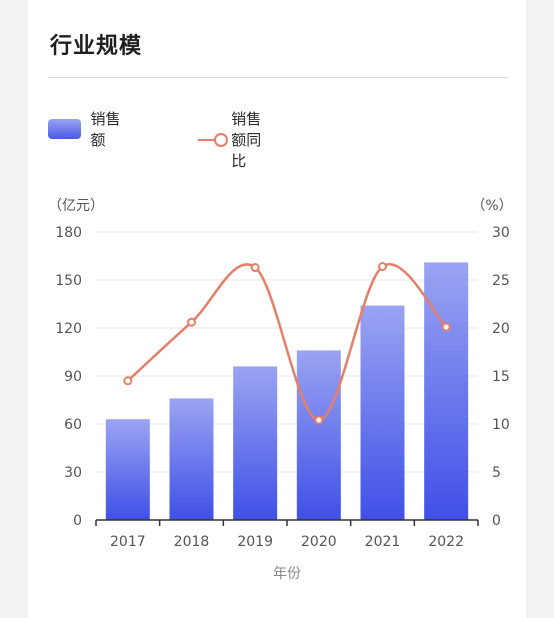 The width and height of the screenshot is (554, 618). I want to click on legend-bar-swatch, so click(64, 129).